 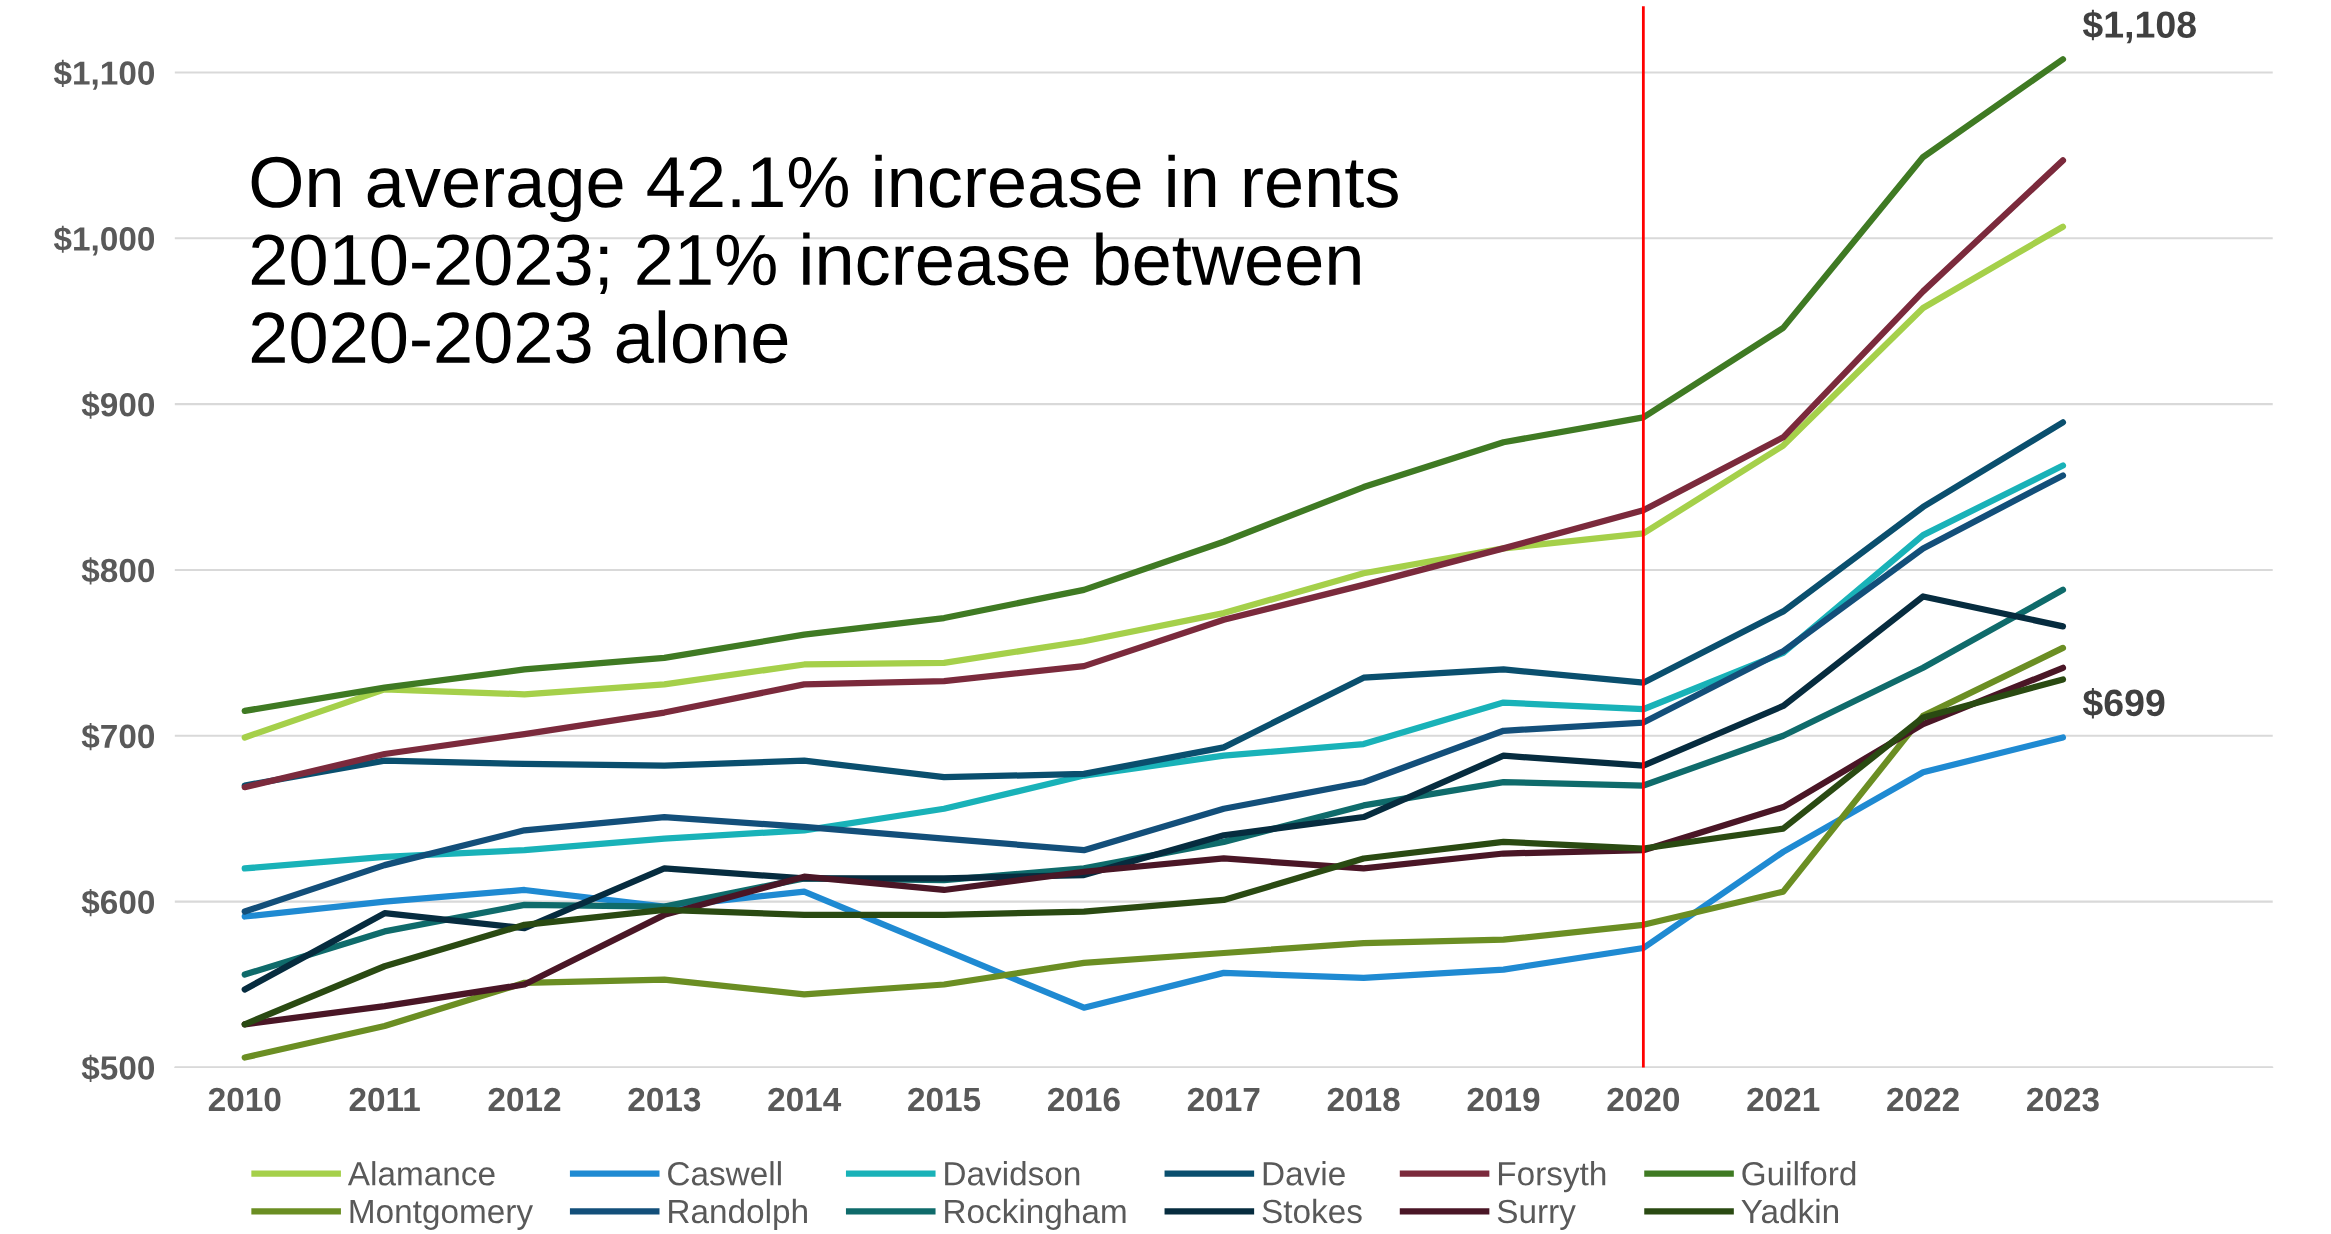 What do you see at coordinates (1799, 1173) in the screenshot?
I see `legend-label: Guilford` at bounding box center [1799, 1173].